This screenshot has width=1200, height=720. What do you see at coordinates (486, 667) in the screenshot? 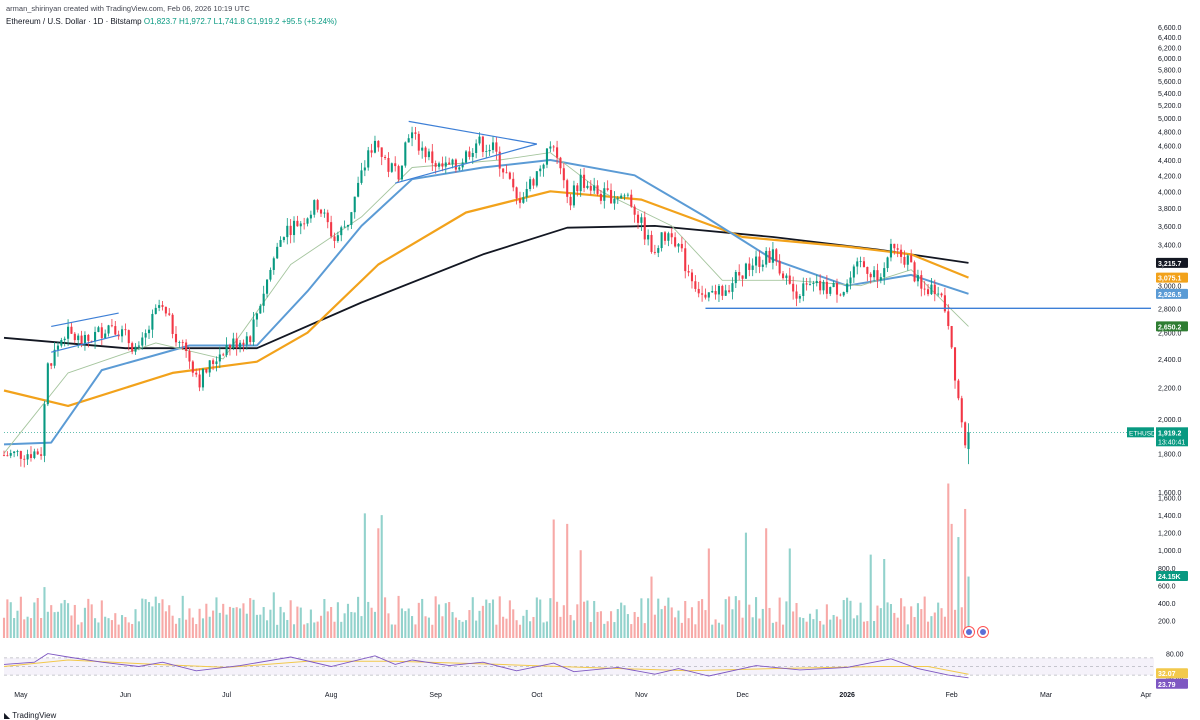
I see `rsi-moving-average` at bounding box center [486, 667].